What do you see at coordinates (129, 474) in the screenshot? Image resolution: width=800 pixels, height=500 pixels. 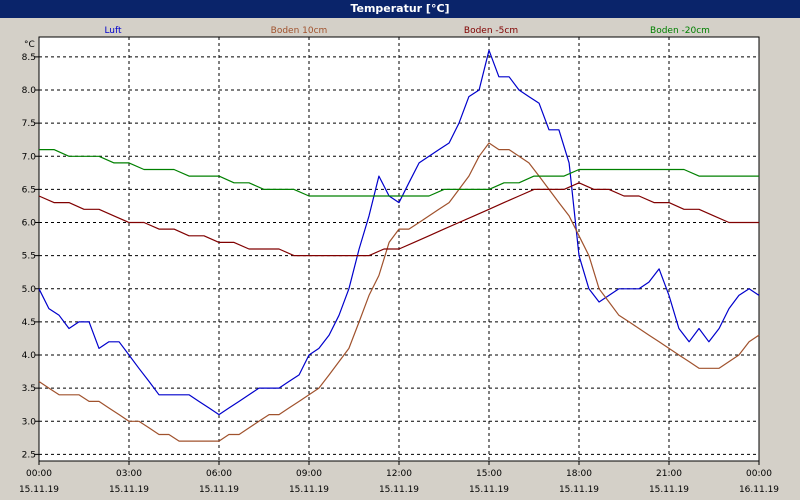 I see `x-tick-time: 03:00` at bounding box center [129, 474].